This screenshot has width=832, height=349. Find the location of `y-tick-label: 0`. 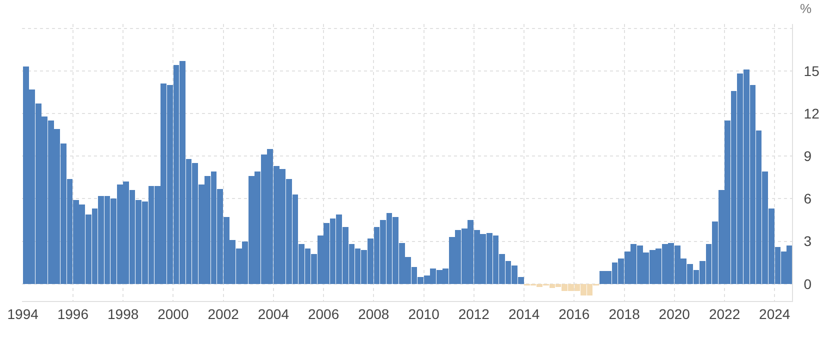

y-tick-label: 0 is located at coordinates (808, 284).